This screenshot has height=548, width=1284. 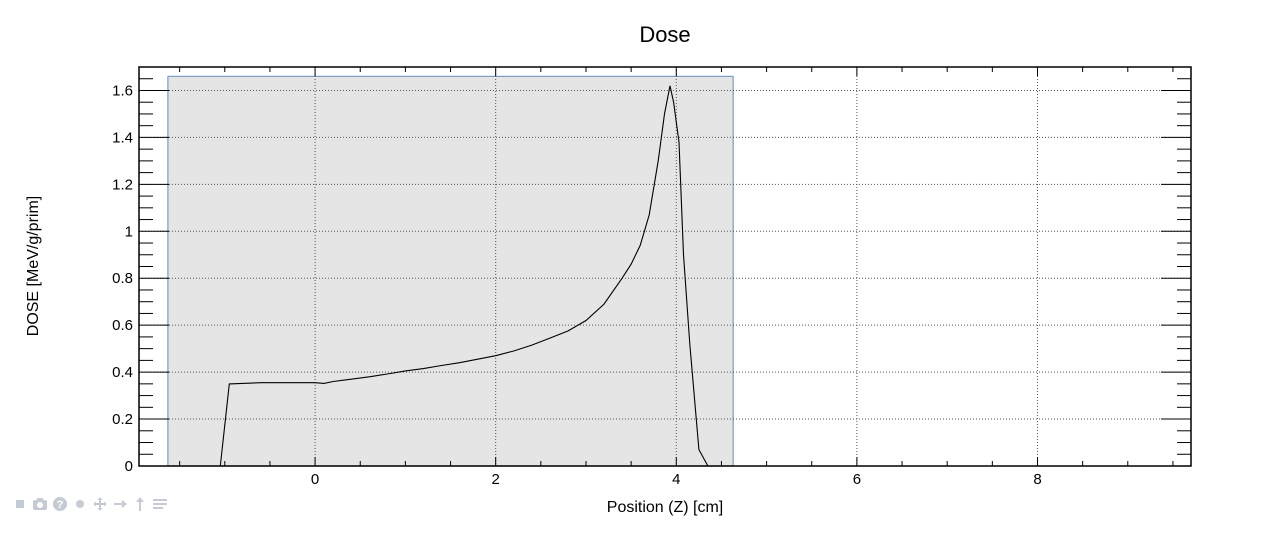 I want to click on y-tick-label: 1, so click(x=129, y=231).